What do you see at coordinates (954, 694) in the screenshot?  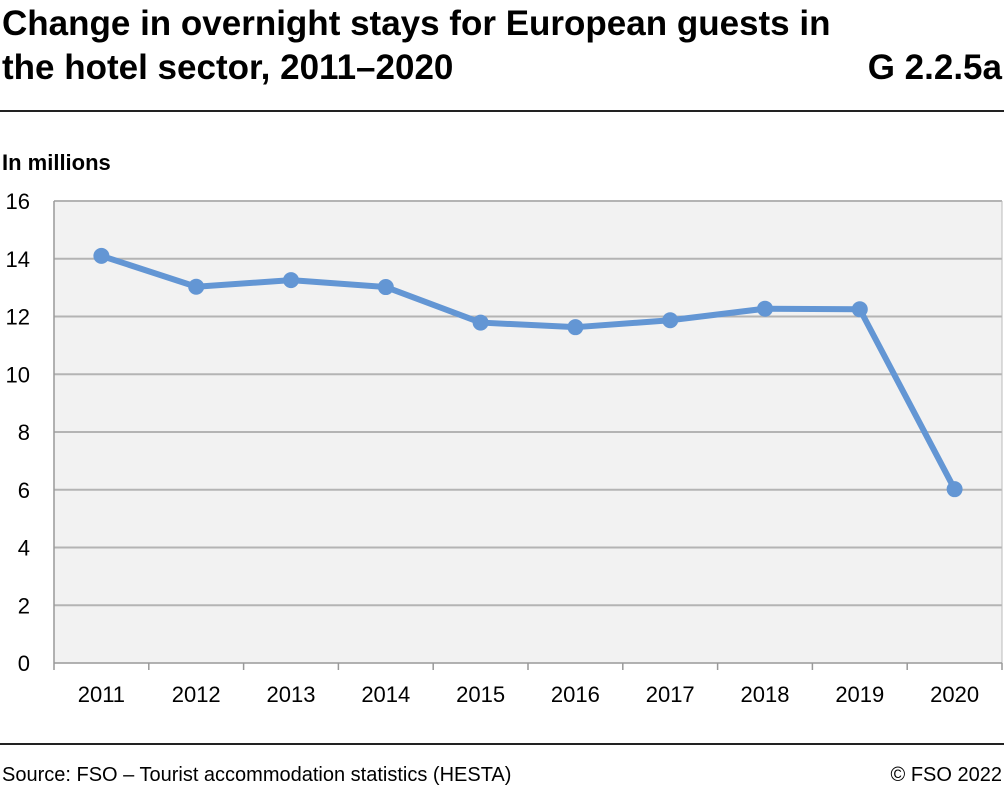 I see `x-tick-label: 2020` at bounding box center [954, 694].